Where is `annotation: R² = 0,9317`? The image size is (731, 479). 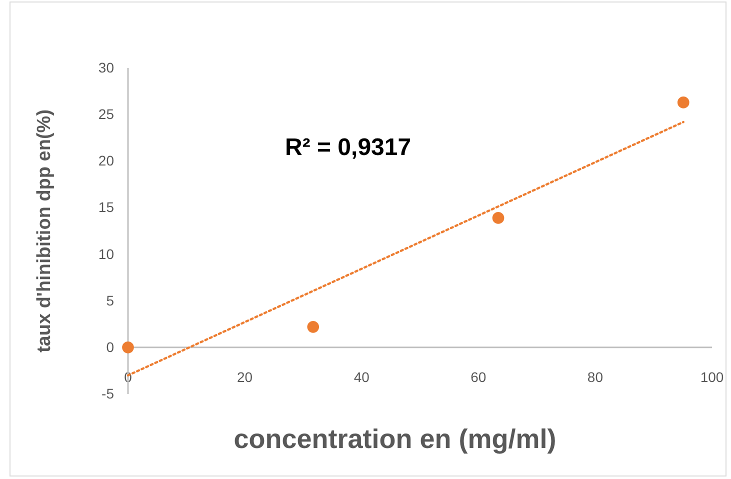 annotation: R² = 0,9317 is located at coordinates (348, 147).